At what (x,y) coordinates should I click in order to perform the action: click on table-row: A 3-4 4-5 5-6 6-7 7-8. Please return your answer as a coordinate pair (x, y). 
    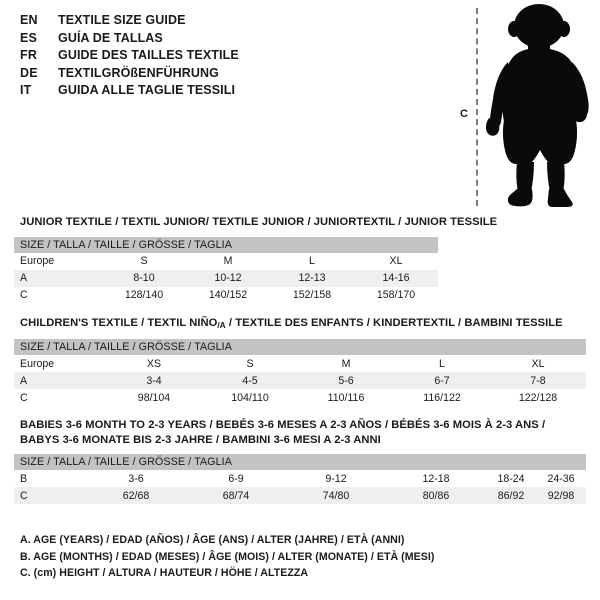
    Looking at the image, I should click on (300, 381).